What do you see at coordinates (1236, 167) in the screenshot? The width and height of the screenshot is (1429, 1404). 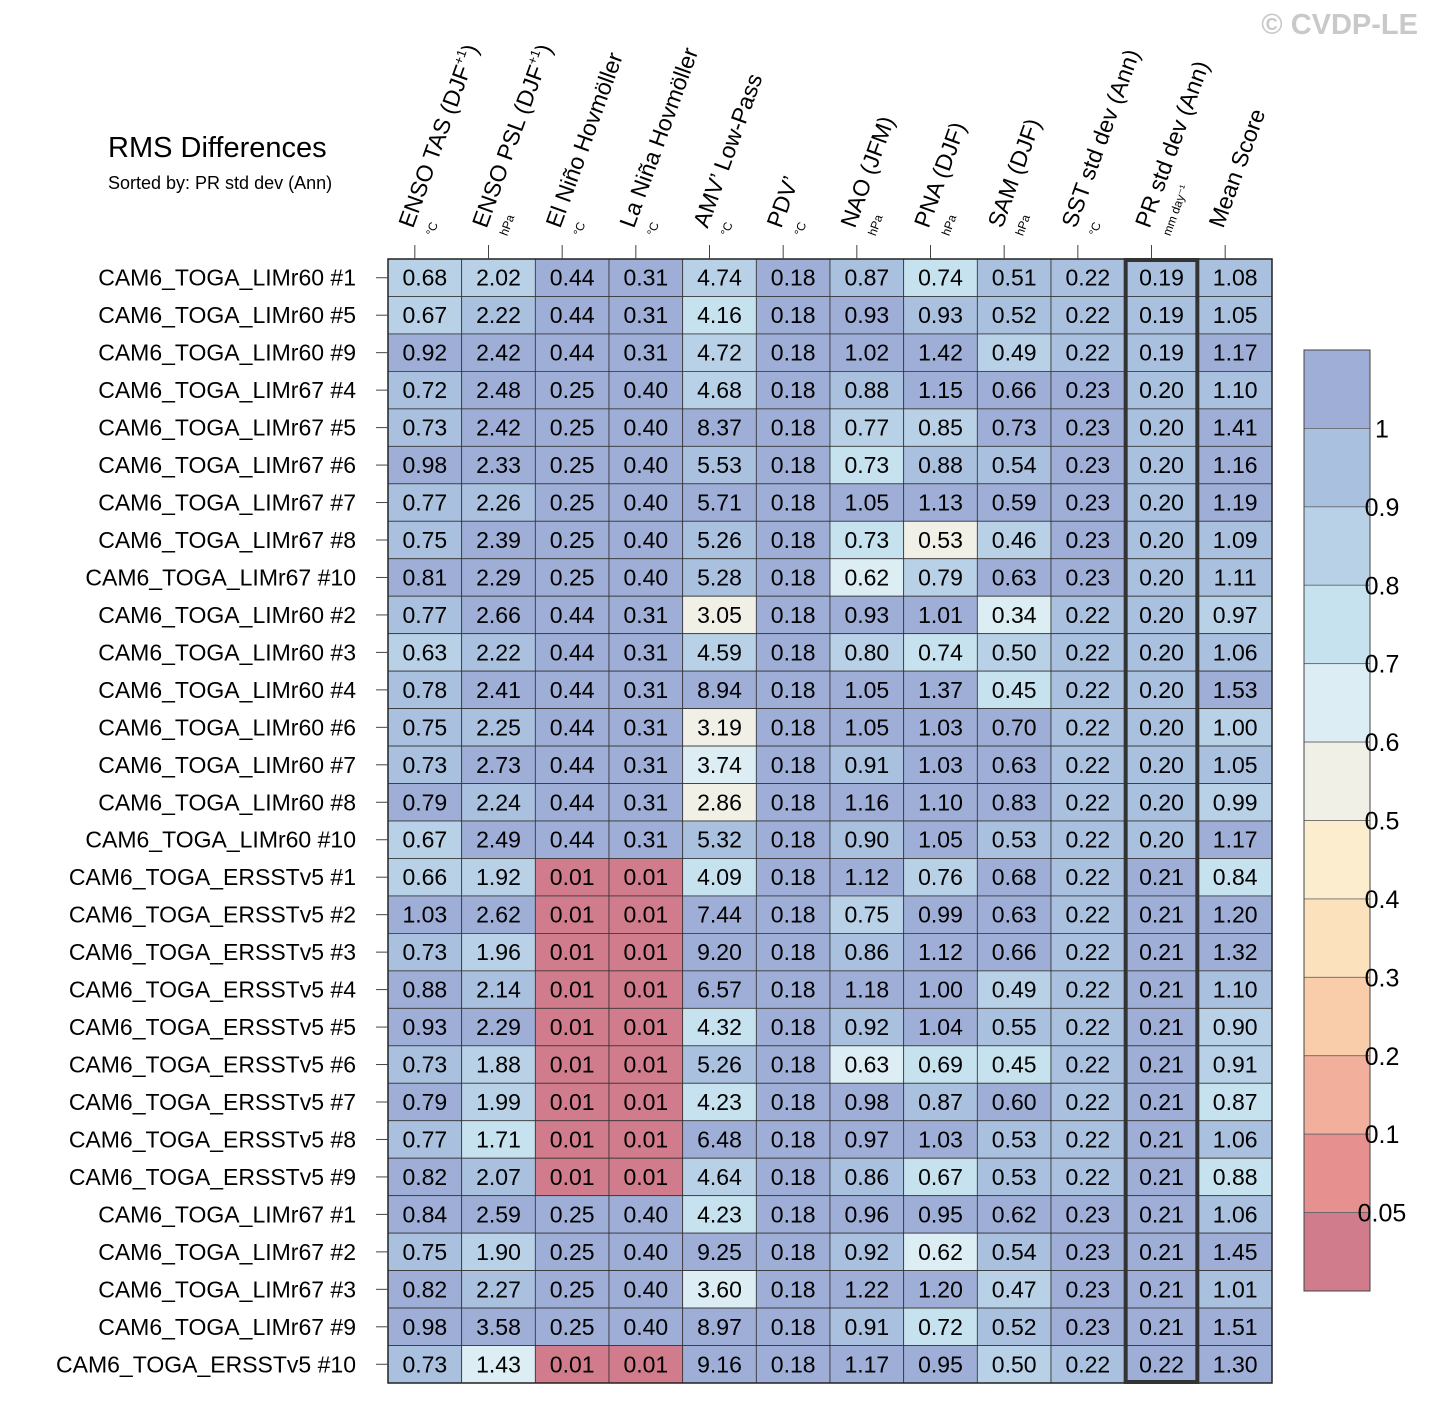 I see `column-label: Mean Score` at bounding box center [1236, 167].